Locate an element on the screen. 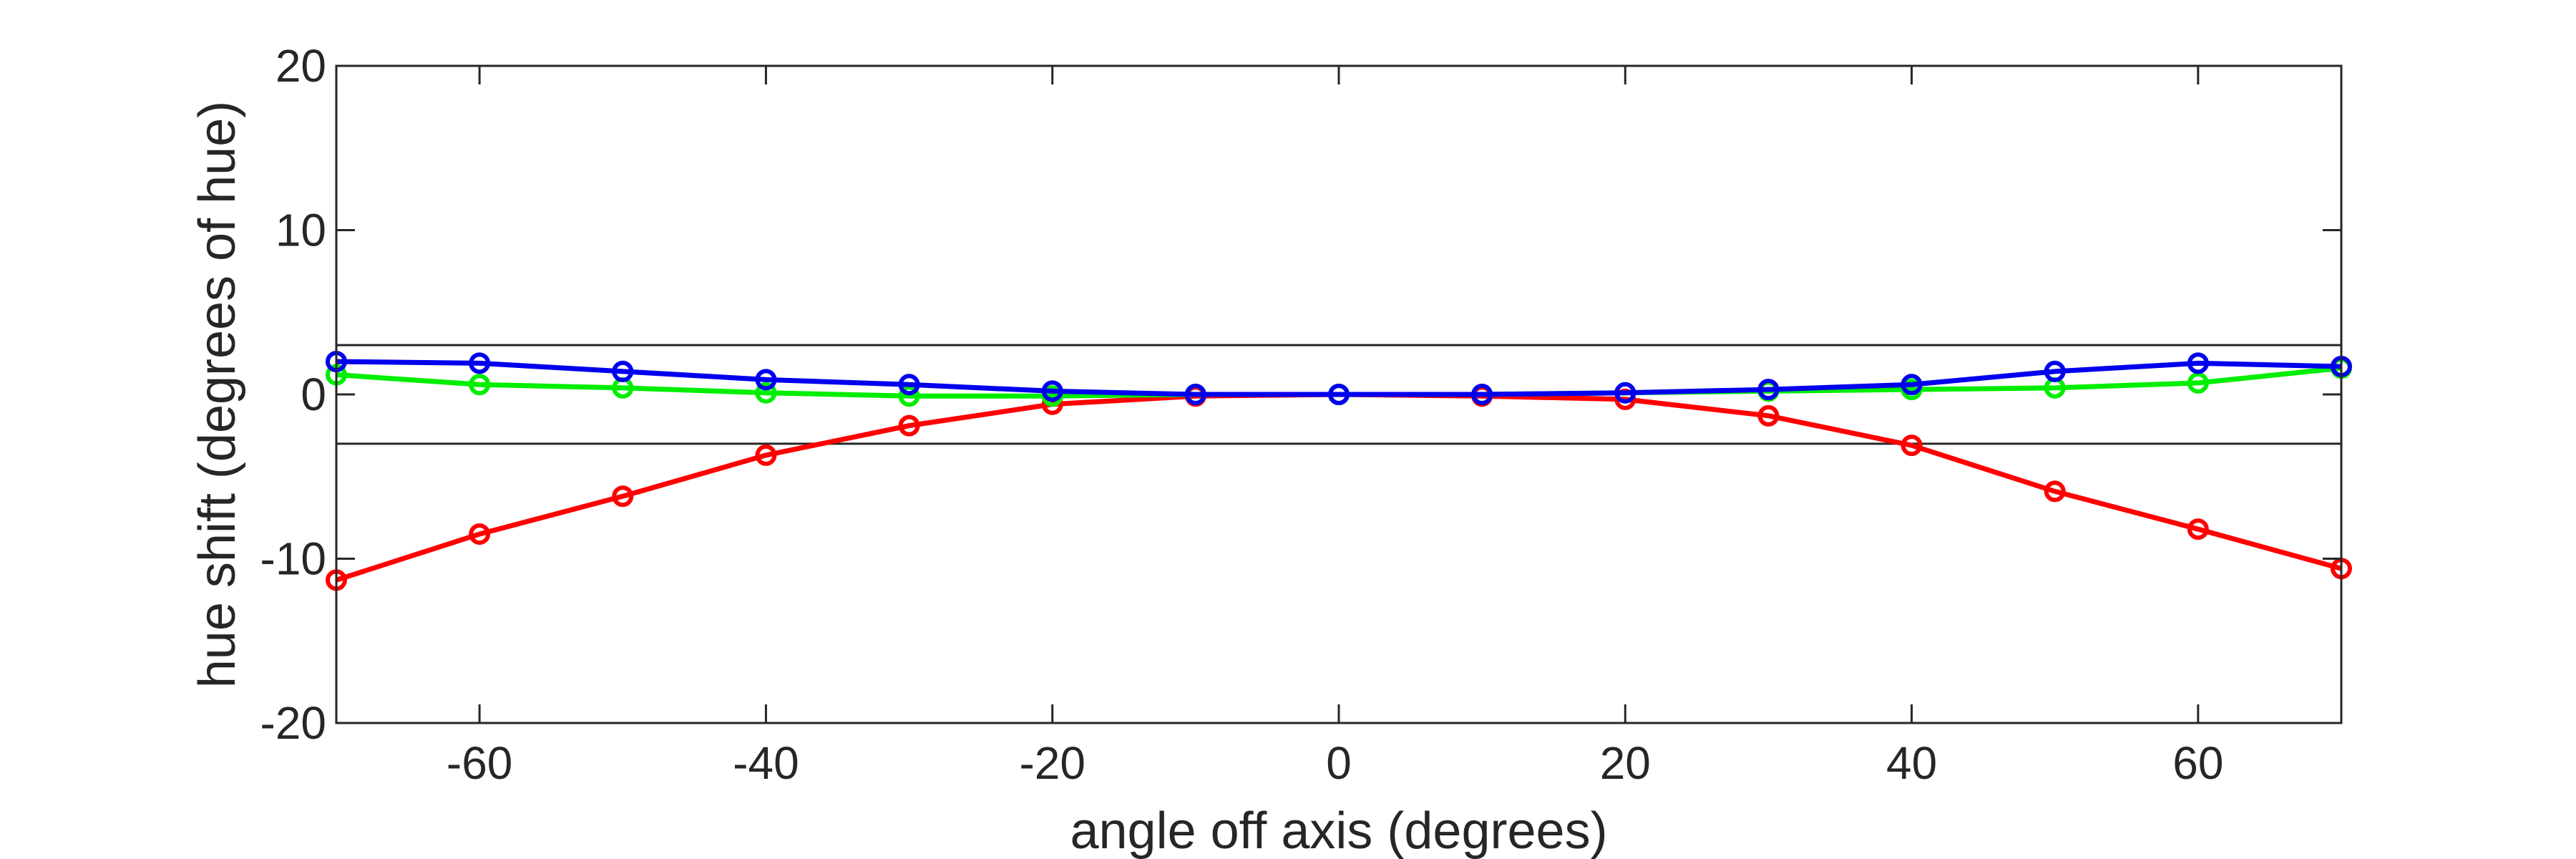 This screenshot has height=859, width=2576. y-tick-label: 10 is located at coordinates (300, 230).